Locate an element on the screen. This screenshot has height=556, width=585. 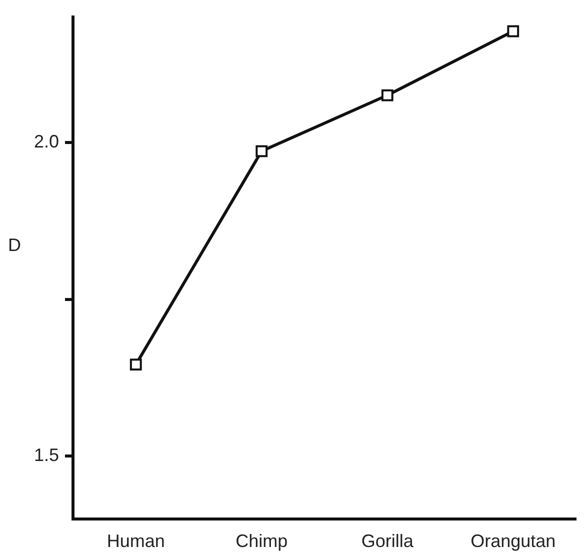
x-tick-label: Gorilla is located at coordinates (387, 540).